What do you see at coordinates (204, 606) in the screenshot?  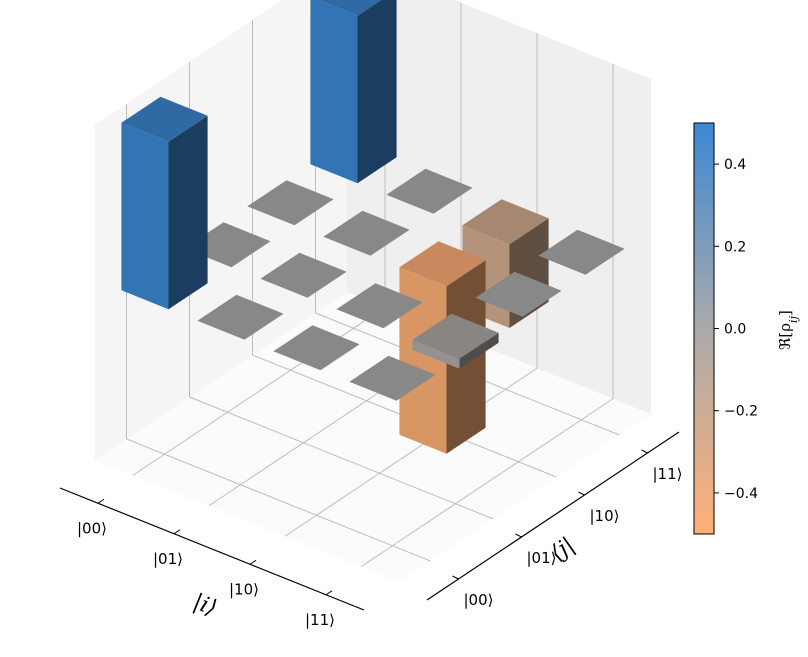 I see `x-axis-label: |i⟩` at bounding box center [204, 606].